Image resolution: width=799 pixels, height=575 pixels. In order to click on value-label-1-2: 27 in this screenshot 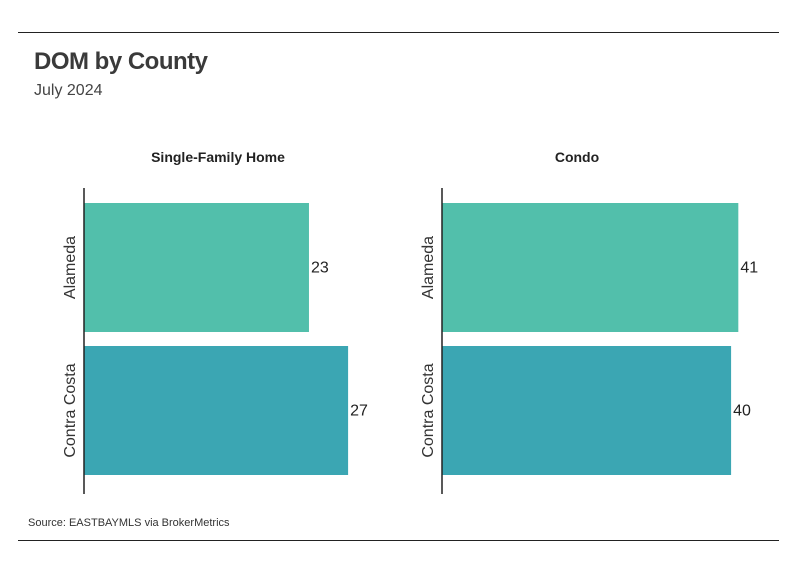, I will do `click(359, 411)`.